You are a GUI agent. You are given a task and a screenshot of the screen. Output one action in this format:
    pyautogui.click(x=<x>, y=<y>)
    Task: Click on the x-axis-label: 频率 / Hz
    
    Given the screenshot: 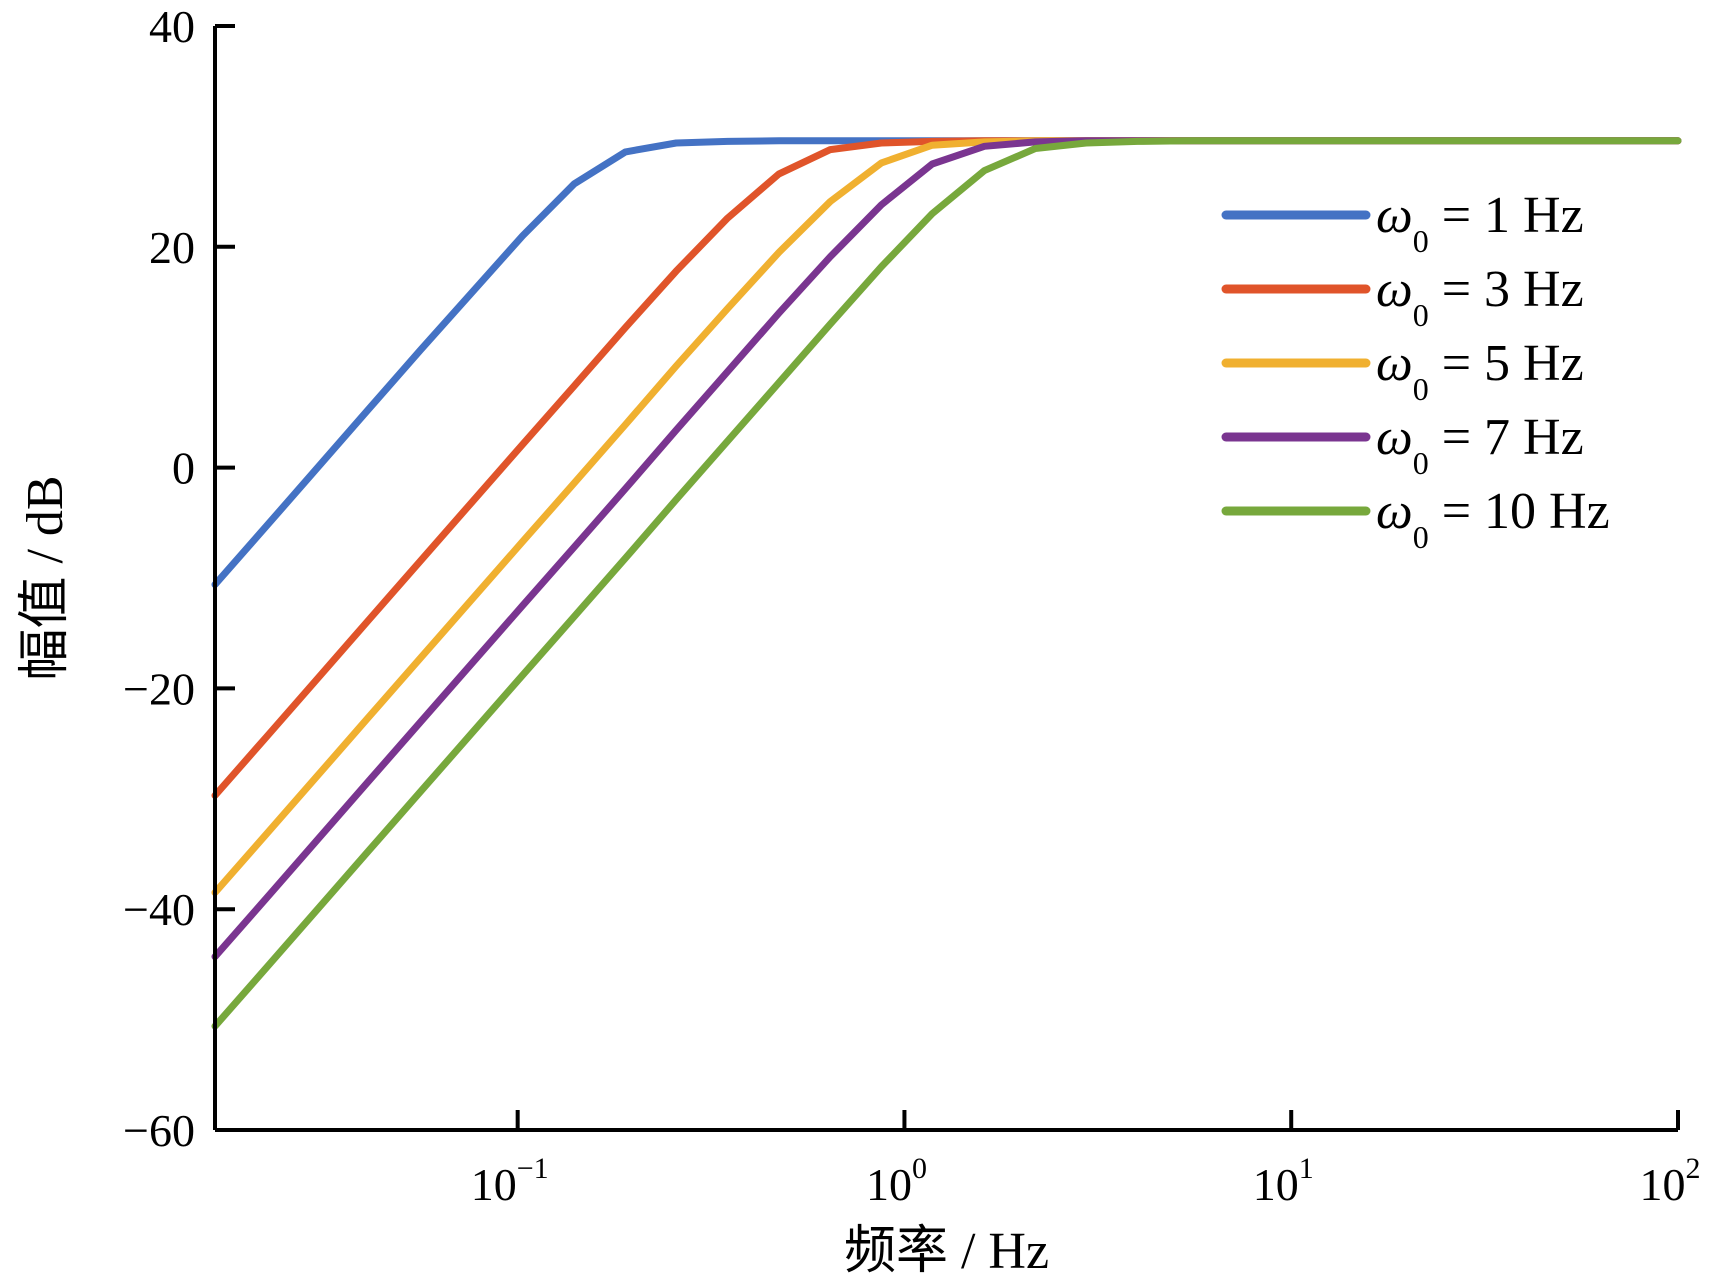 What is the action you would take?
    pyautogui.click(x=946, y=1251)
    